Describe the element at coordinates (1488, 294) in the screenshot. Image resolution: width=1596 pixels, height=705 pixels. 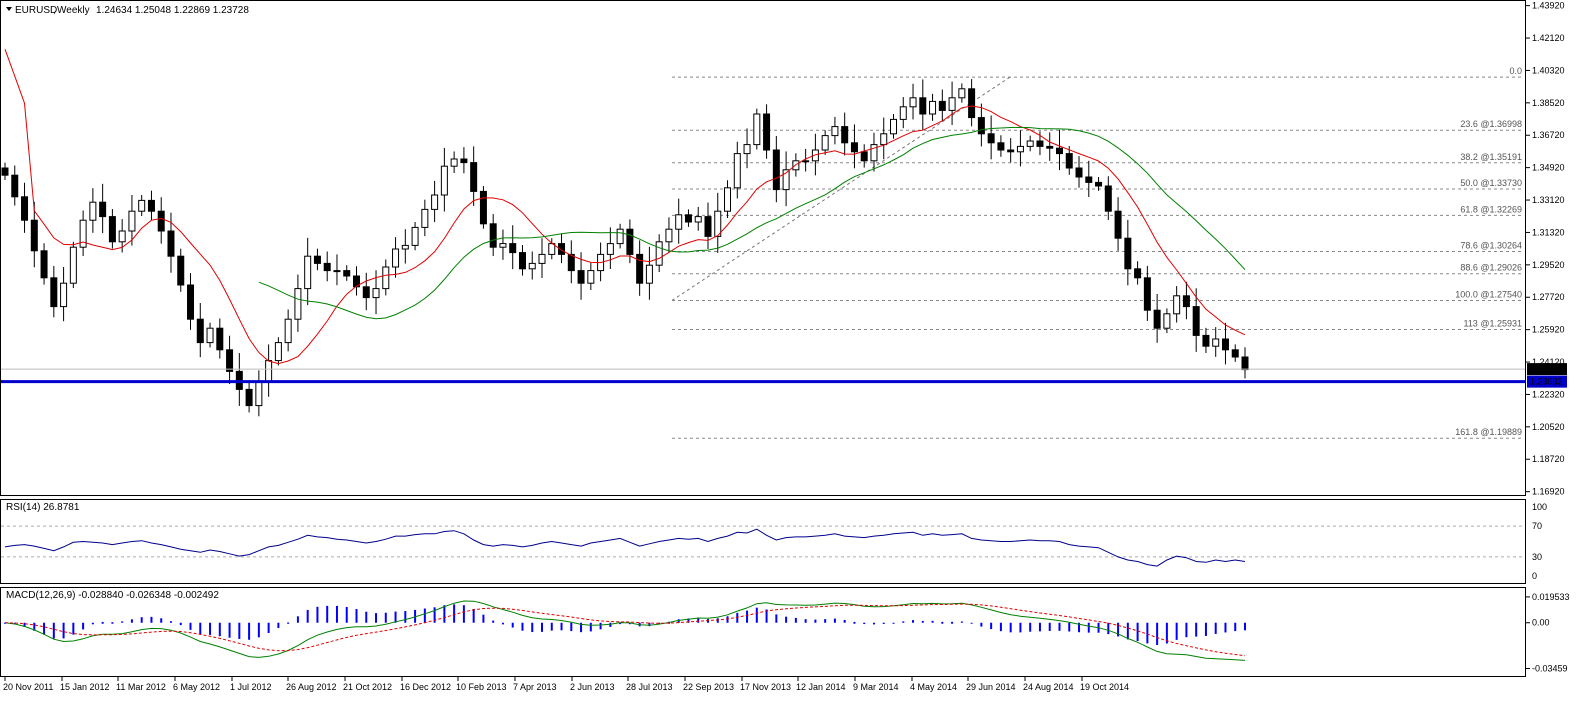
I see `fib-level-label: 100.0 @1.27540` at that location.